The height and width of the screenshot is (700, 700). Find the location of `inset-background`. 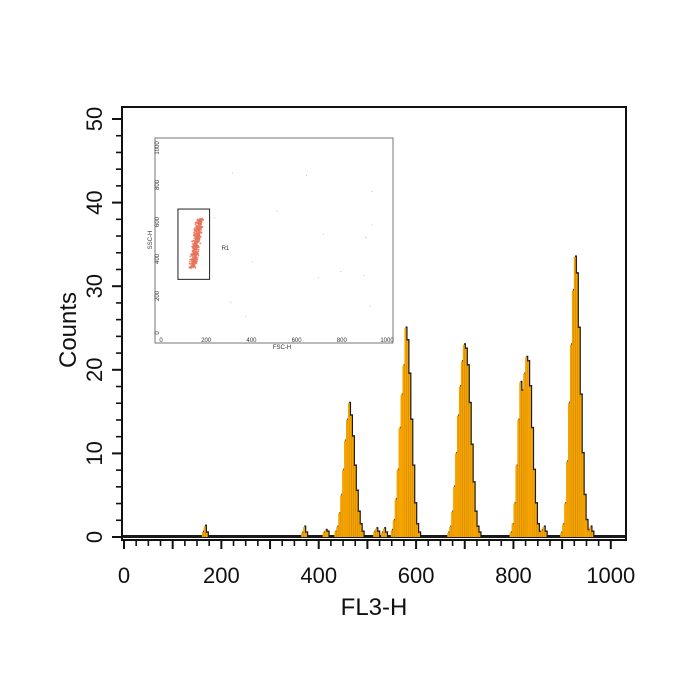

inset-background is located at coordinates (274, 240).